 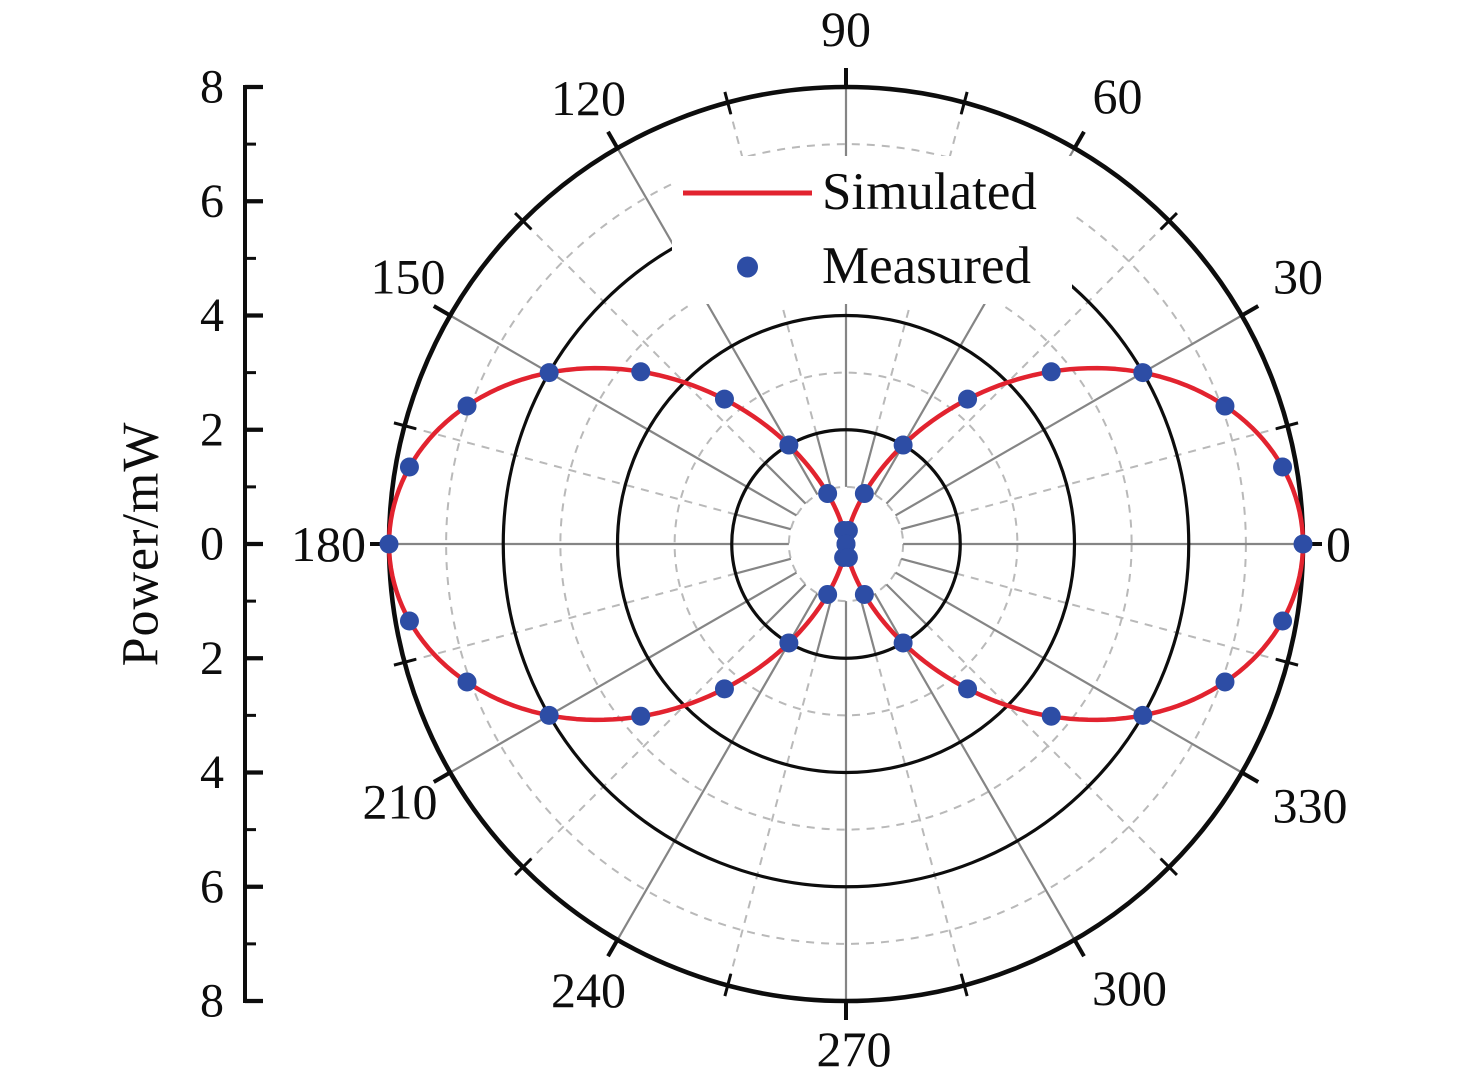 I want to click on angle-label: 210, so click(x=399, y=802).